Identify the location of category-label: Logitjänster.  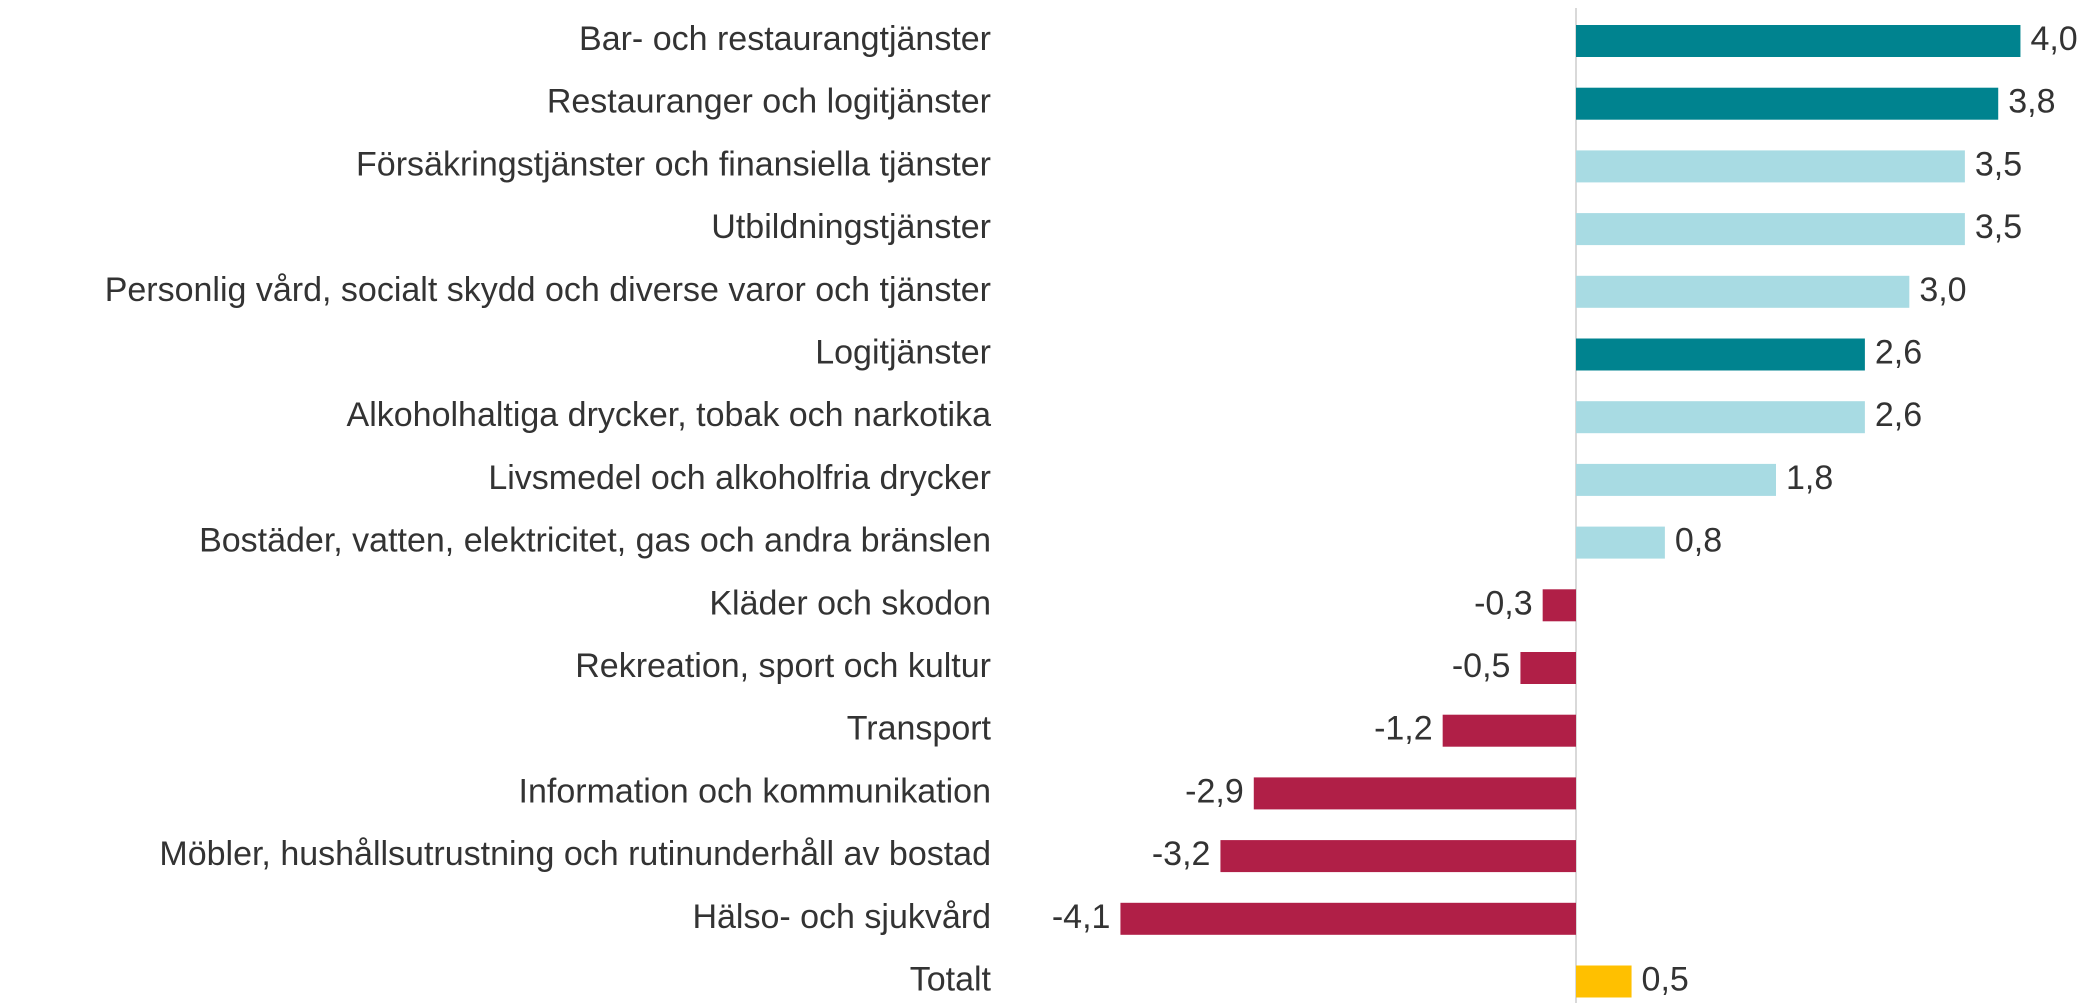
(903, 352).